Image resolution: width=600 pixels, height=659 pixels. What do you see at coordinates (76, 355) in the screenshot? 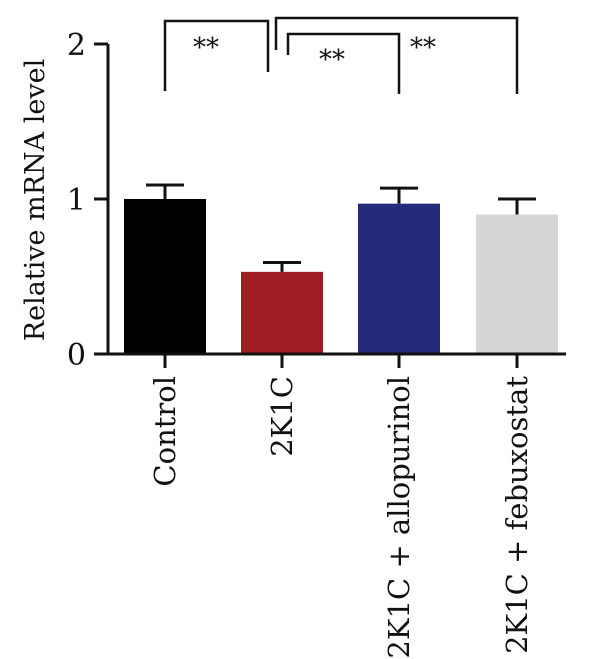
I see `y-tick-label-0: 0` at bounding box center [76, 355].